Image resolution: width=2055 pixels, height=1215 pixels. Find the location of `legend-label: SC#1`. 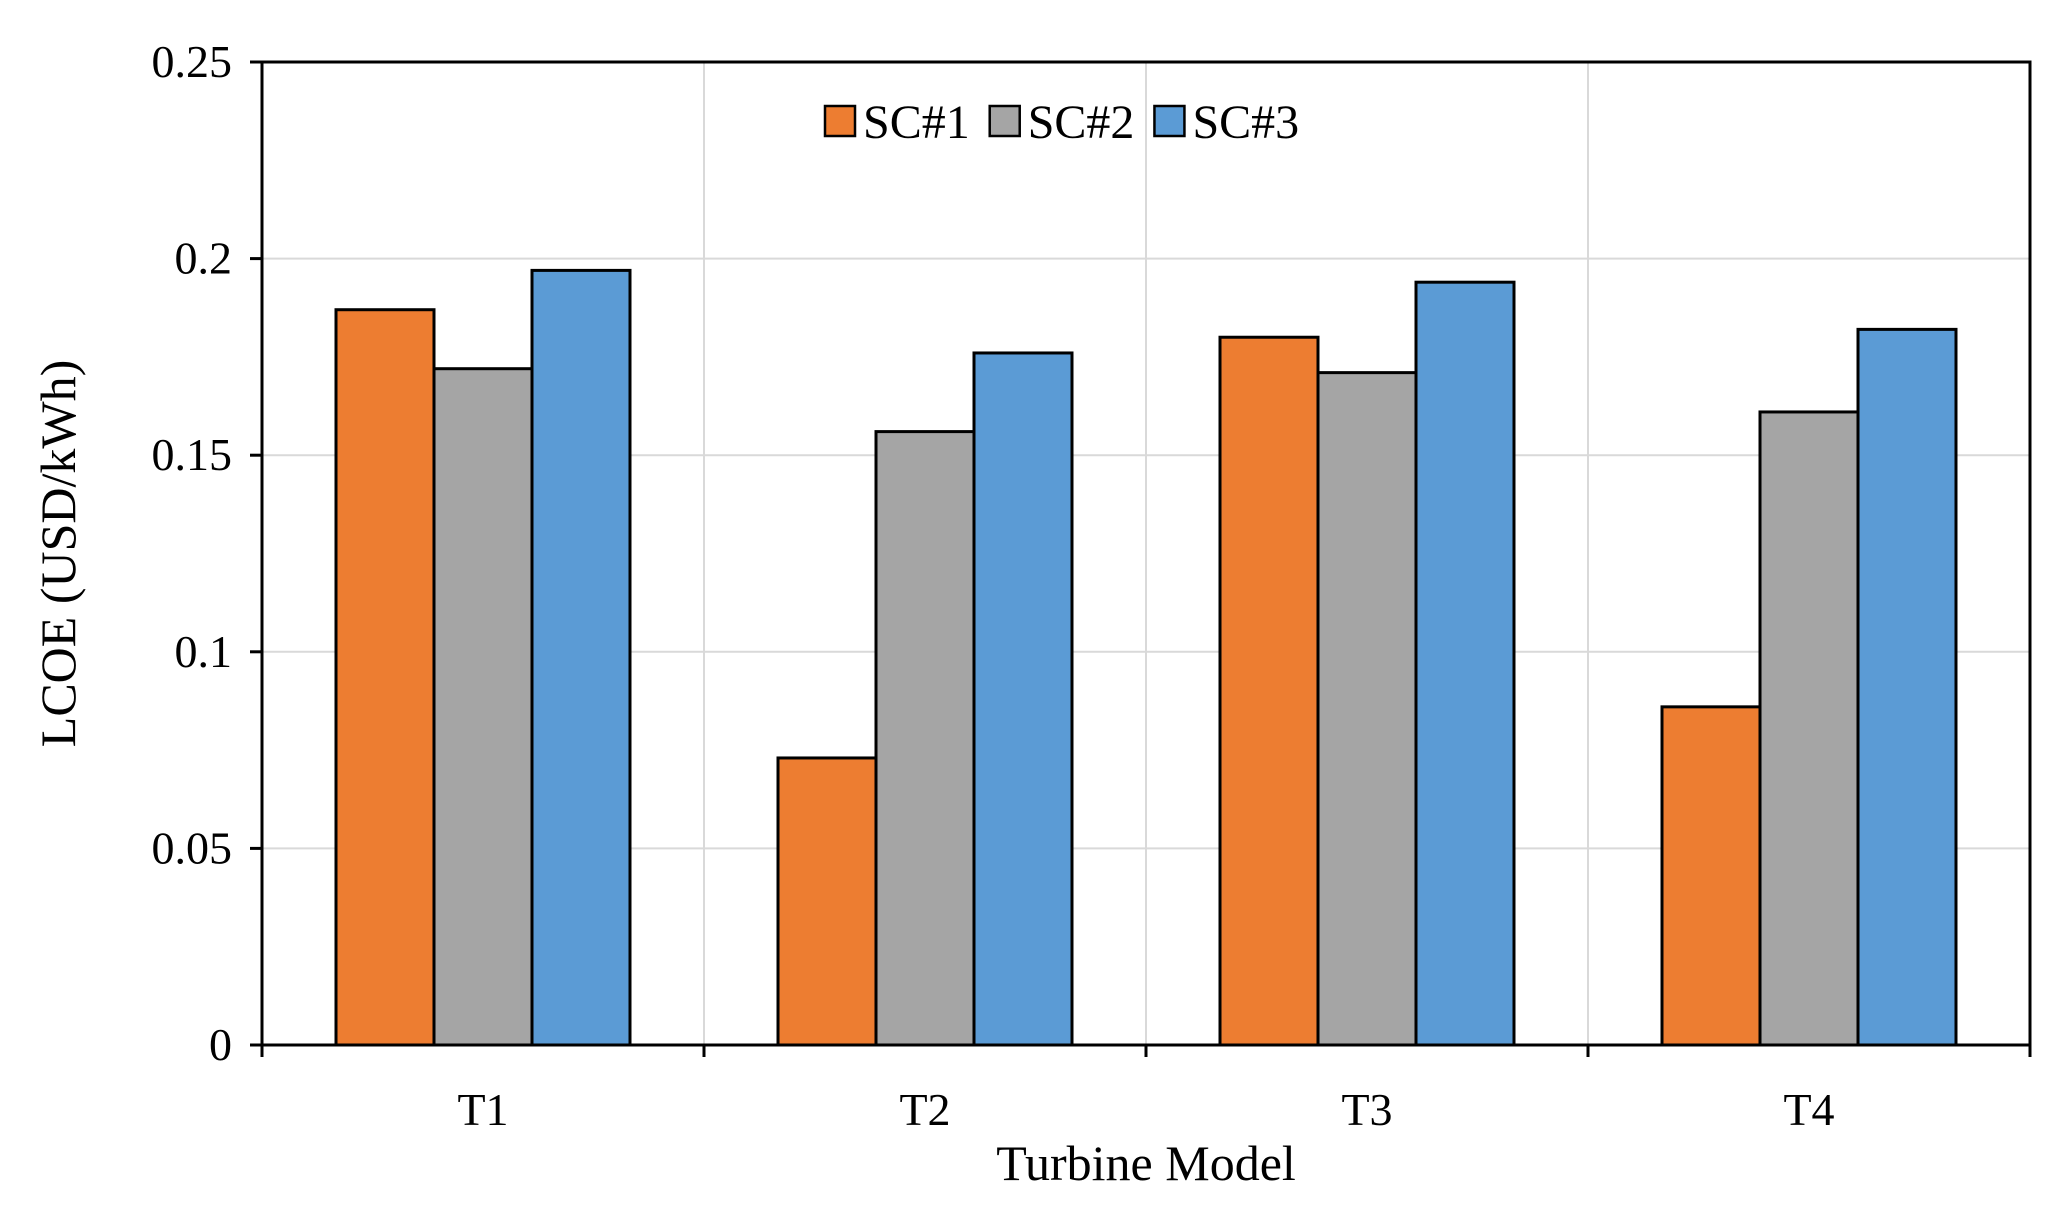

legend-label: SC#1 is located at coordinates (916, 122).